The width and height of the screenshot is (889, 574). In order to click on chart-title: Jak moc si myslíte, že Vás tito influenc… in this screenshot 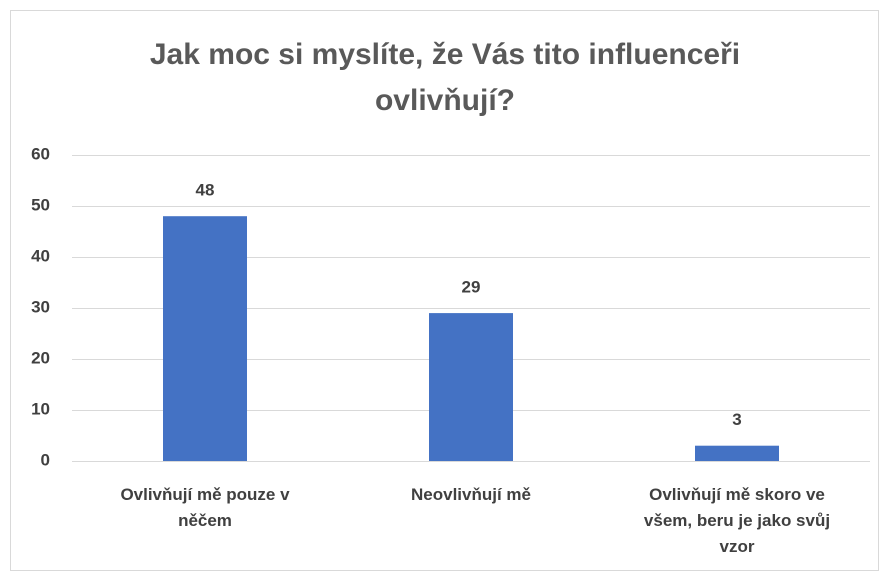, I will do `click(445, 77)`.